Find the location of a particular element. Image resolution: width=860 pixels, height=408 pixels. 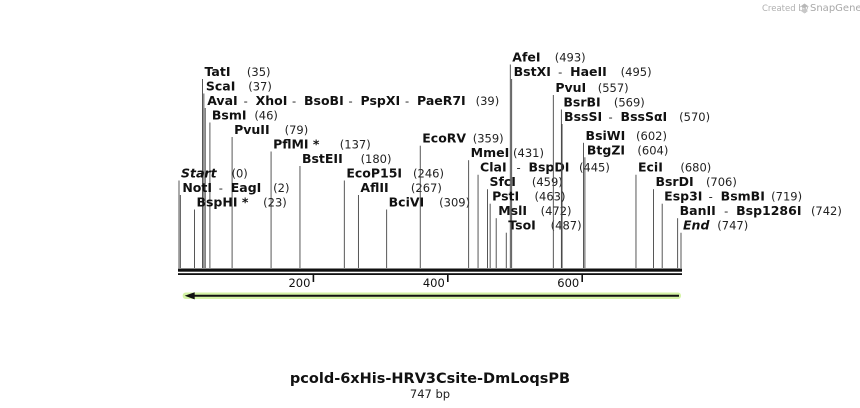

site-bcivi: BciVI (309) is located at coordinates (428, 232).